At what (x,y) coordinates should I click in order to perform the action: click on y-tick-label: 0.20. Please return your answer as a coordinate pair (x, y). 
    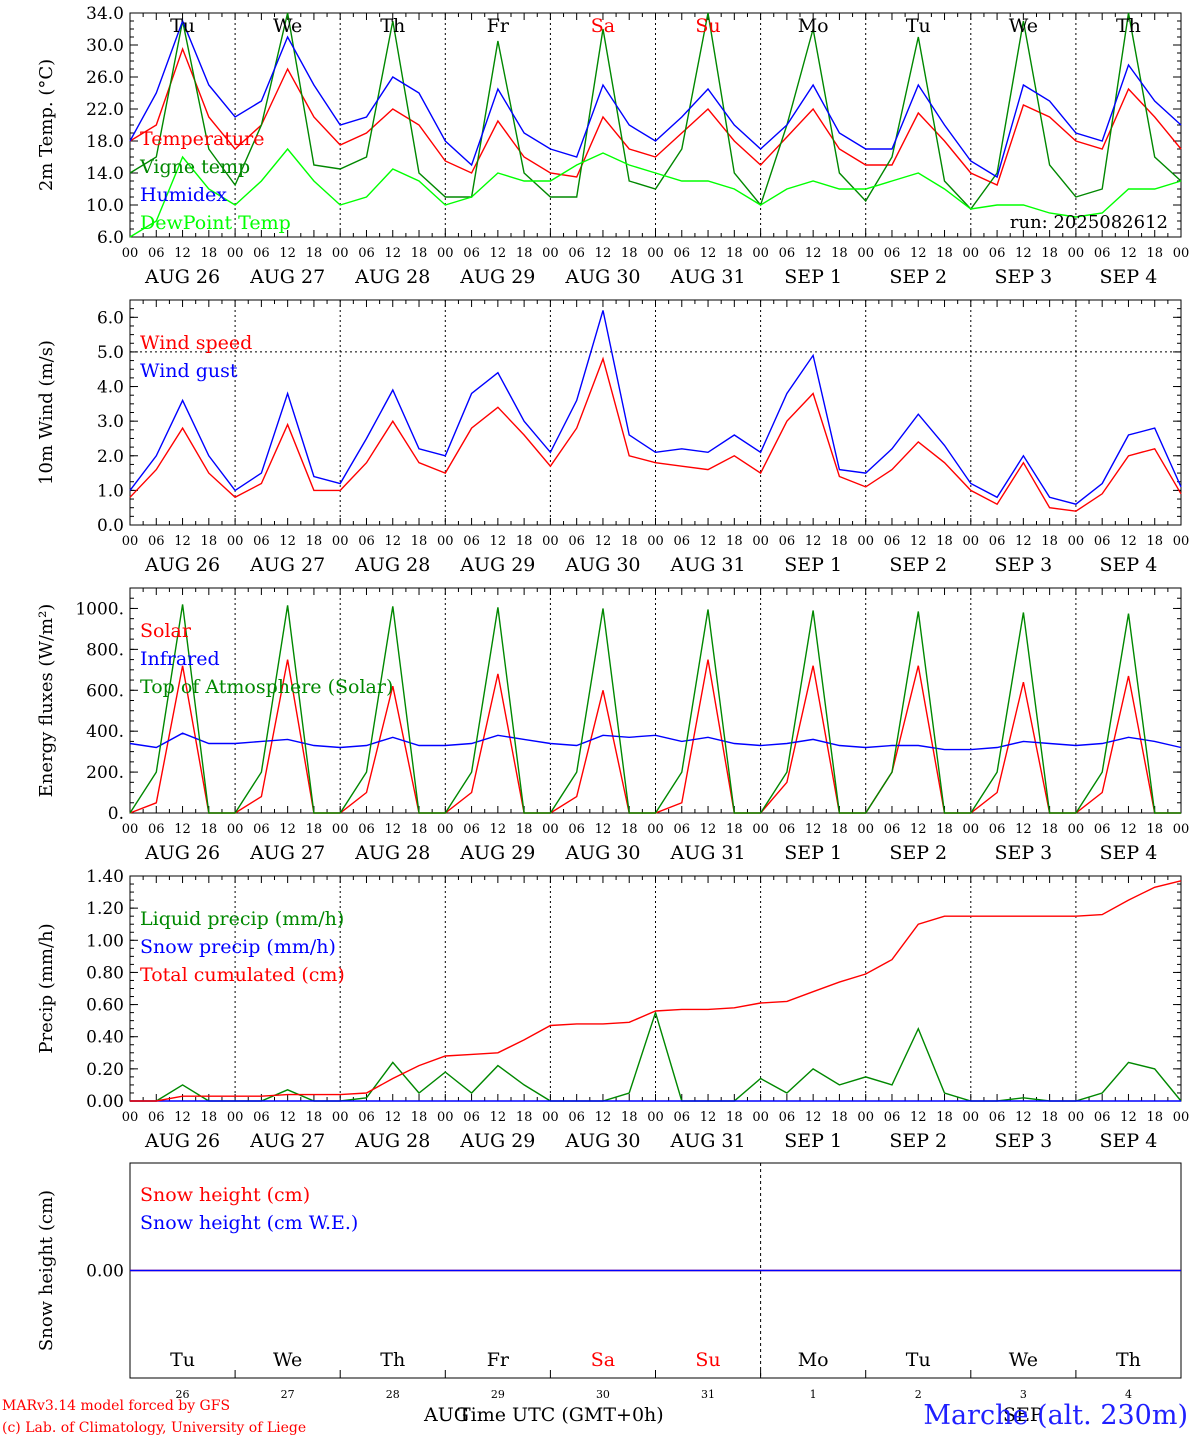
    Looking at the image, I should click on (105, 1070).